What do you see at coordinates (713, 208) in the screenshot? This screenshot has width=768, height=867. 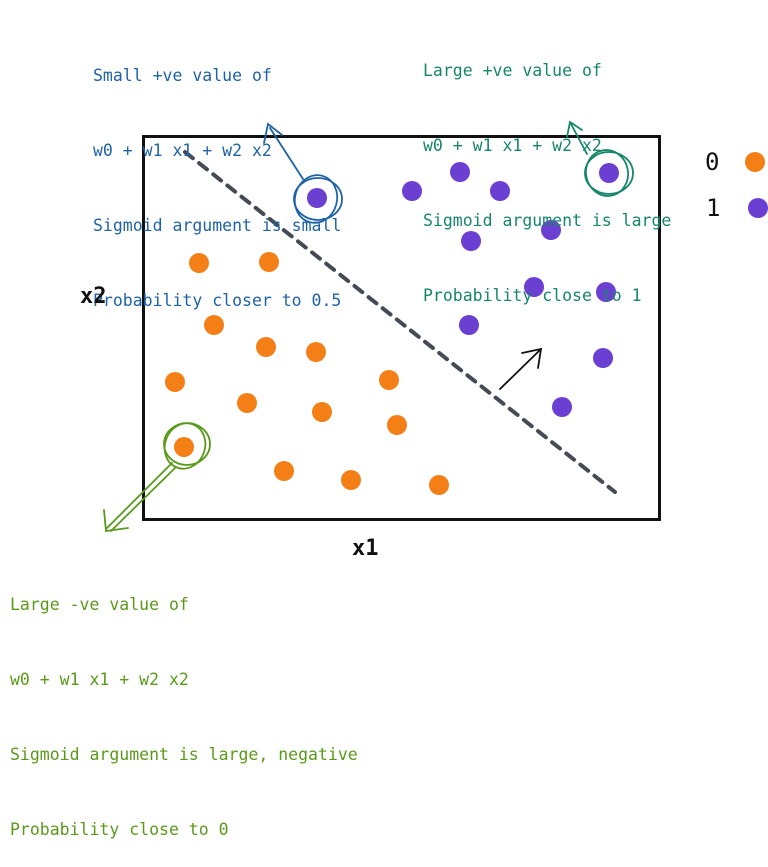 I see `legend-label-1: 1` at bounding box center [713, 208].